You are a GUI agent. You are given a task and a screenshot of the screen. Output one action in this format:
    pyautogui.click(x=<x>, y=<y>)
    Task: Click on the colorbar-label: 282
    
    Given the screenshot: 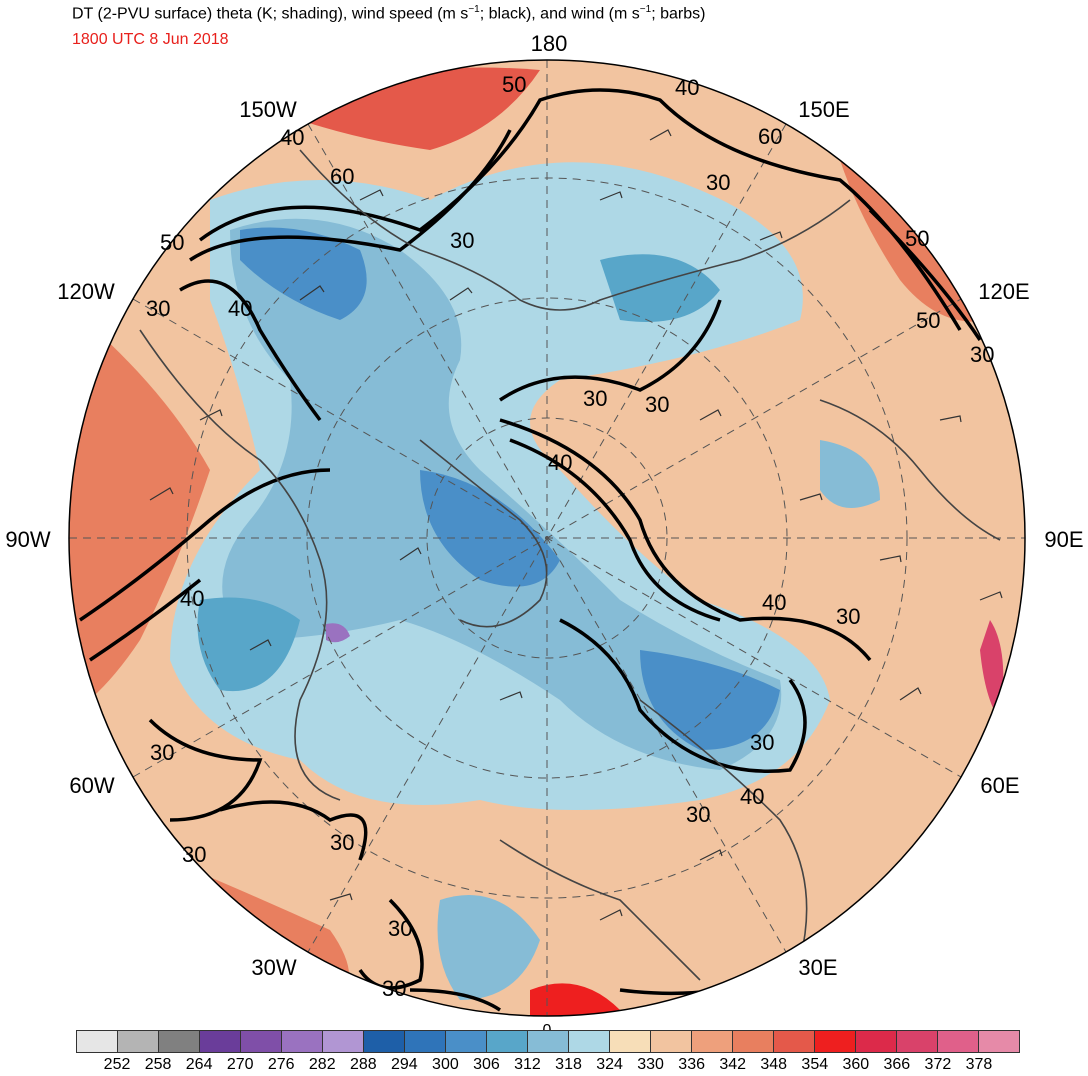 What is the action you would take?
    pyautogui.click(x=322, y=1064)
    